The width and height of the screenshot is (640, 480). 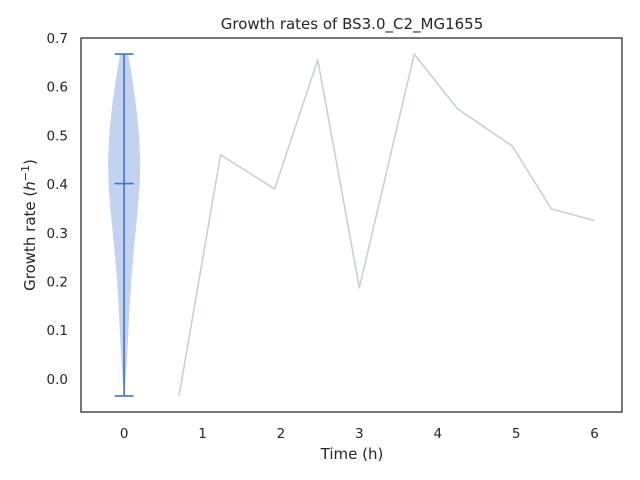 I want to click on y-tick-label: 0.1, so click(x=57, y=331).